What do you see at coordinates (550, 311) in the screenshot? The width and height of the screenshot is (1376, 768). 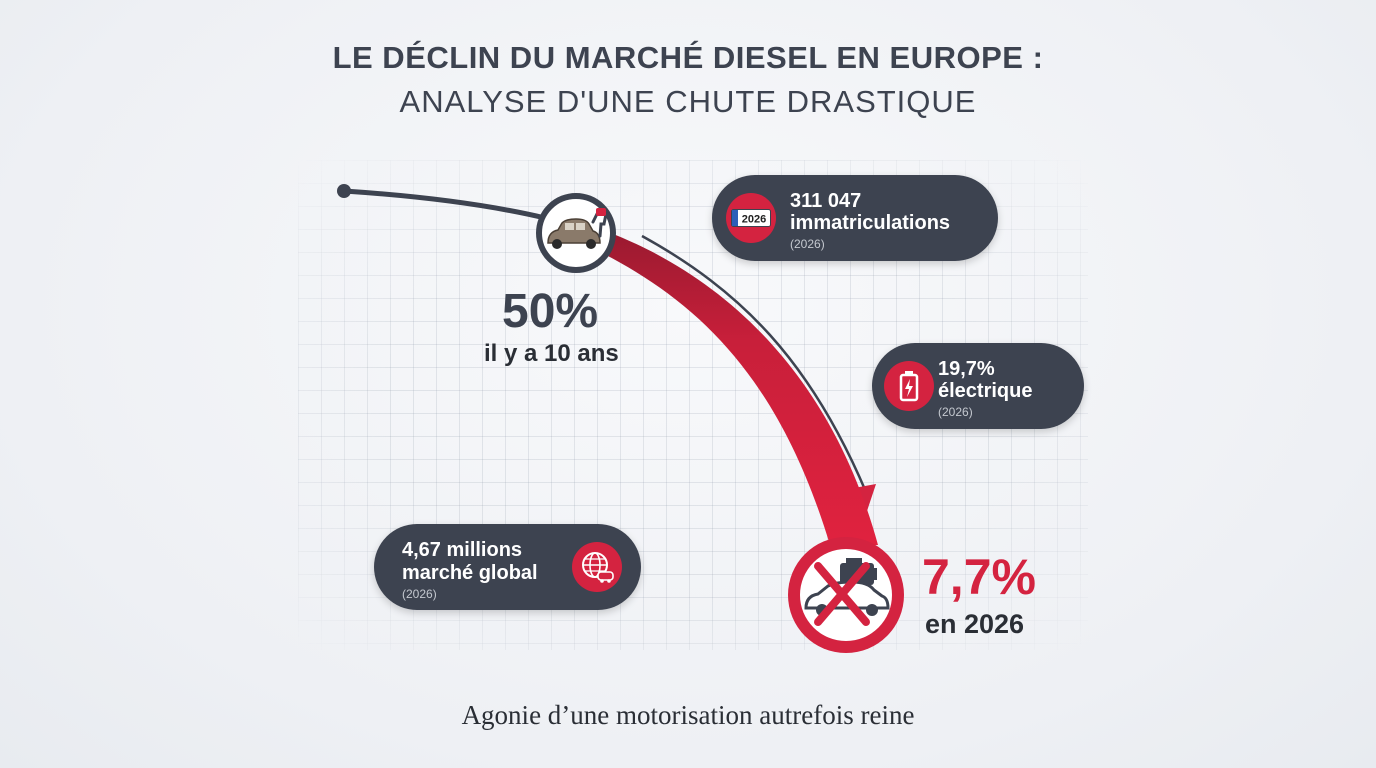 I see `start-percentage: 50%` at bounding box center [550, 311].